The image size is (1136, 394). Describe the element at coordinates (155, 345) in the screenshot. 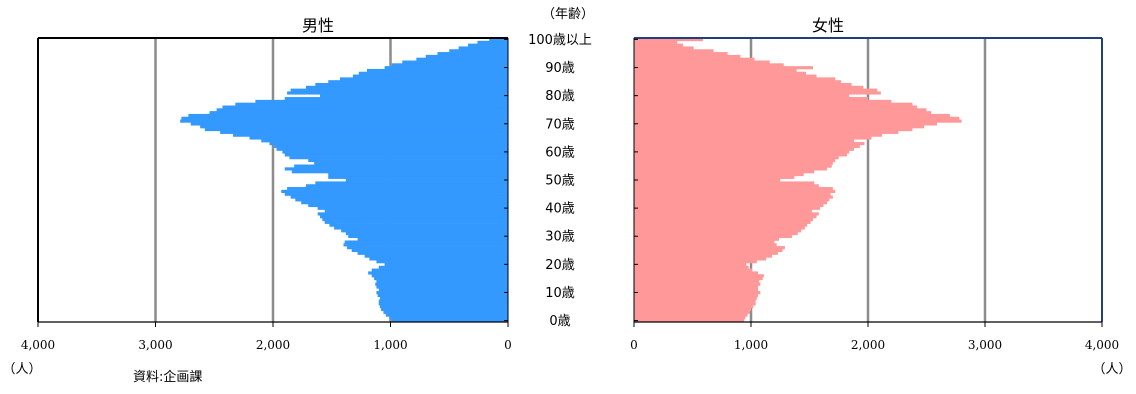

I see `male-x-tick-label: 3,000` at that location.